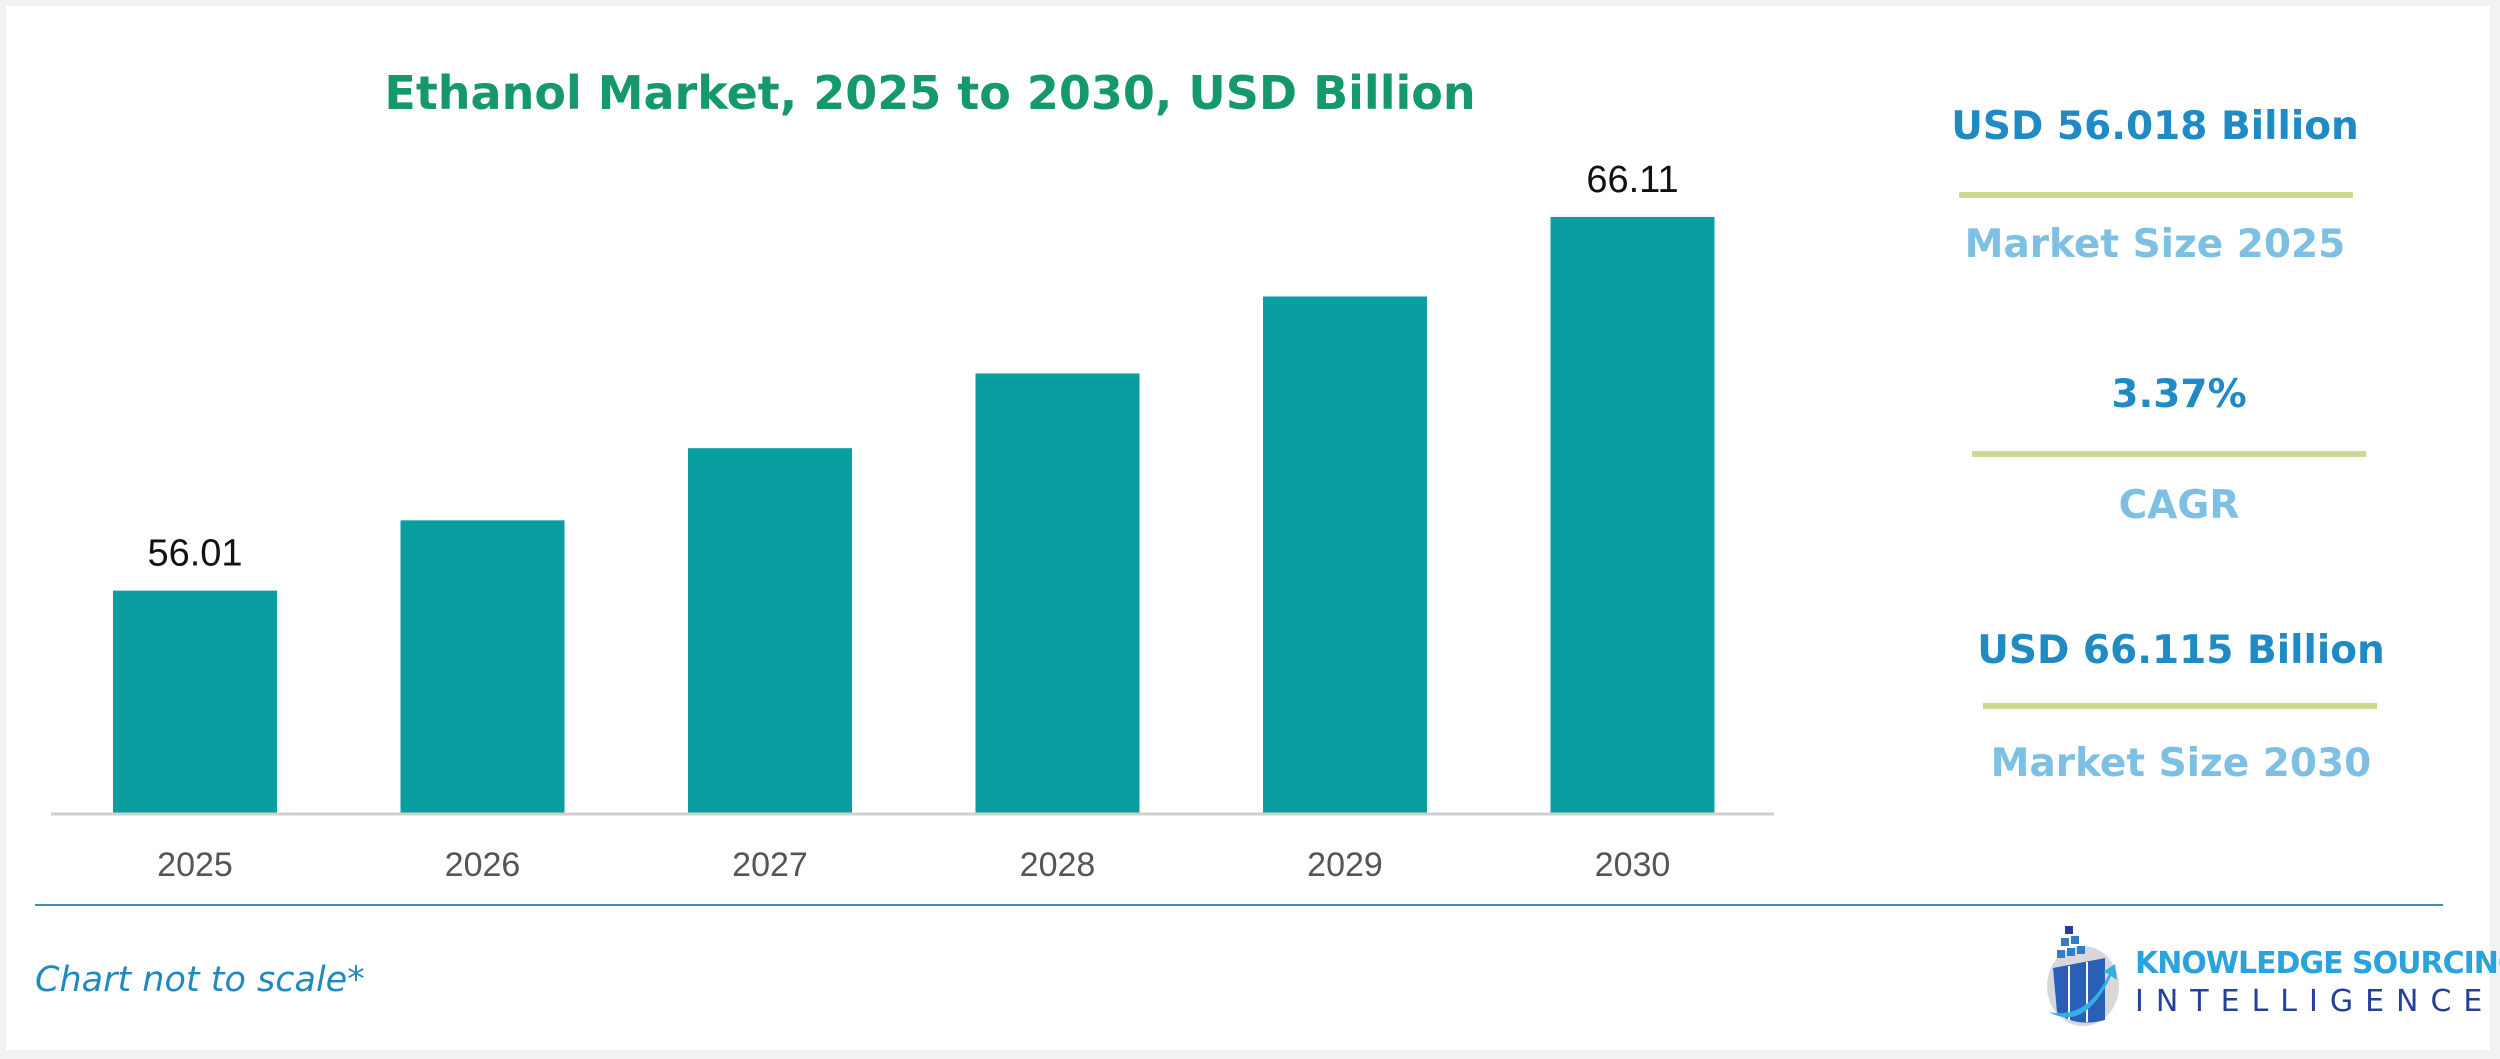 Image resolution: width=2500 pixels, height=1059 pixels. What do you see at coordinates (482, 666) in the screenshot?
I see `bar-2026` at bounding box center [482, 666].